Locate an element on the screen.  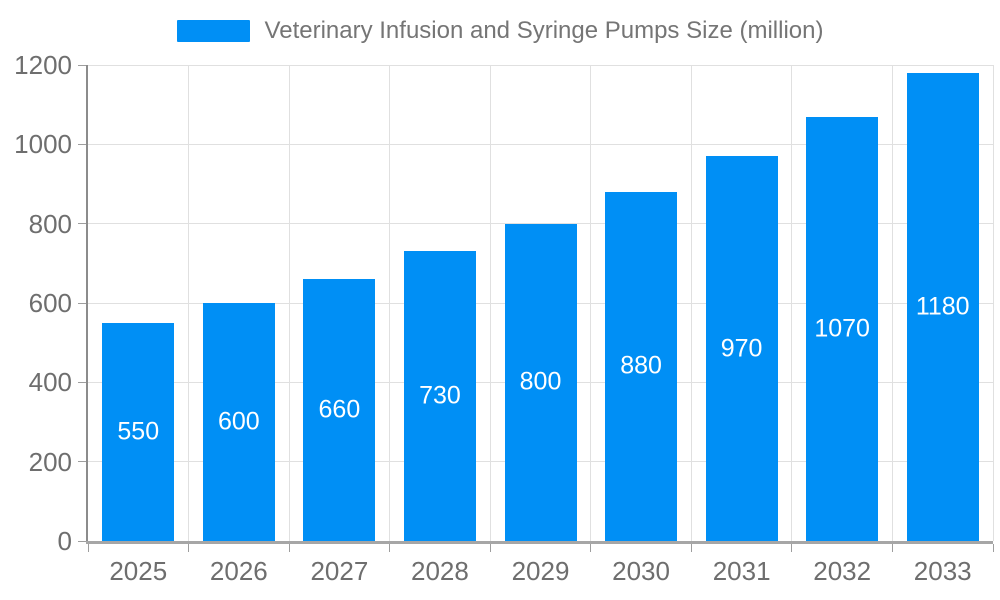
x-tick-label: 2027 is located at coordinates (339, 571).